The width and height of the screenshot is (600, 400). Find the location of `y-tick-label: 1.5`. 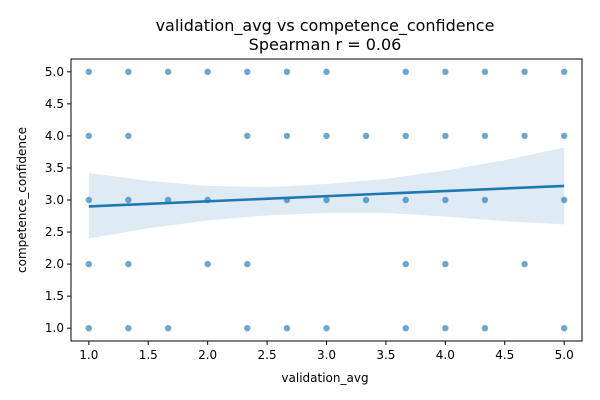

y-tick-label: 1.5 is located at coordinates (54, 296).